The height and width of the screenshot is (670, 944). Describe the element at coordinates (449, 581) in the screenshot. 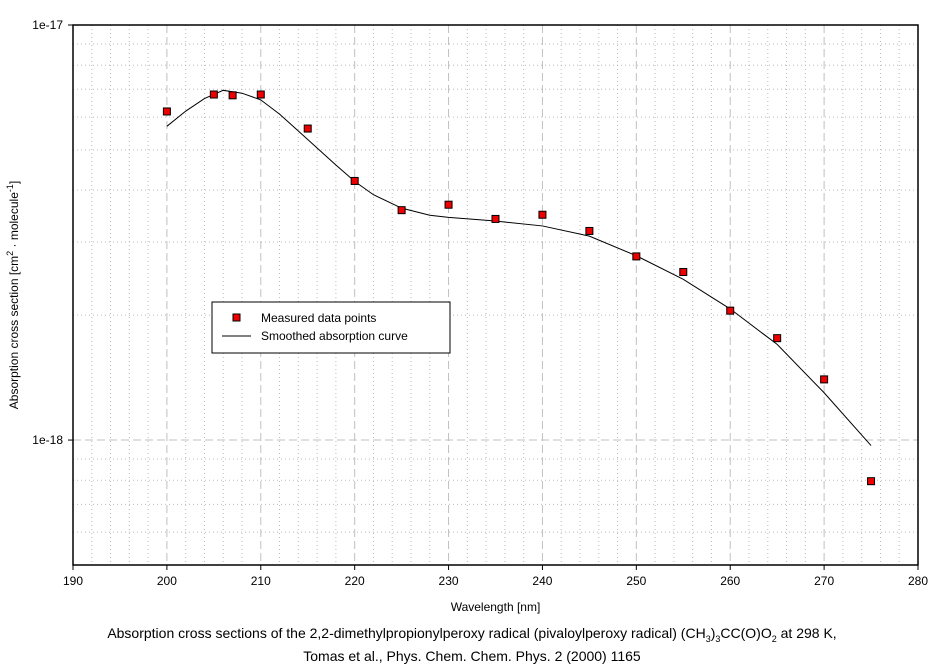

I see `x-tick-label: 230` at that location.